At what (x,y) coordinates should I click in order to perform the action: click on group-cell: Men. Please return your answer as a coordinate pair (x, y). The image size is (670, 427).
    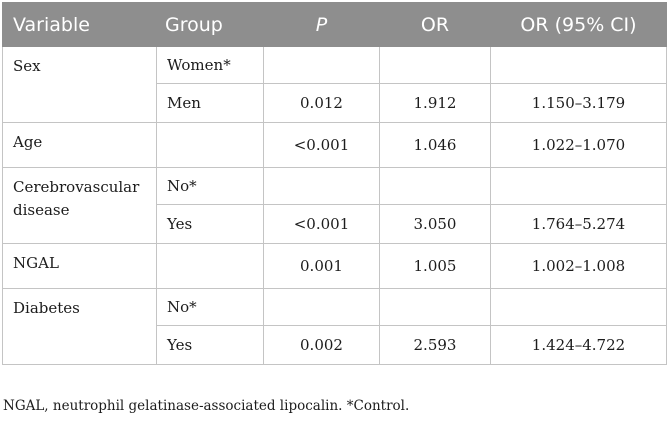
    Looking at the image, I should click on (210, 103).